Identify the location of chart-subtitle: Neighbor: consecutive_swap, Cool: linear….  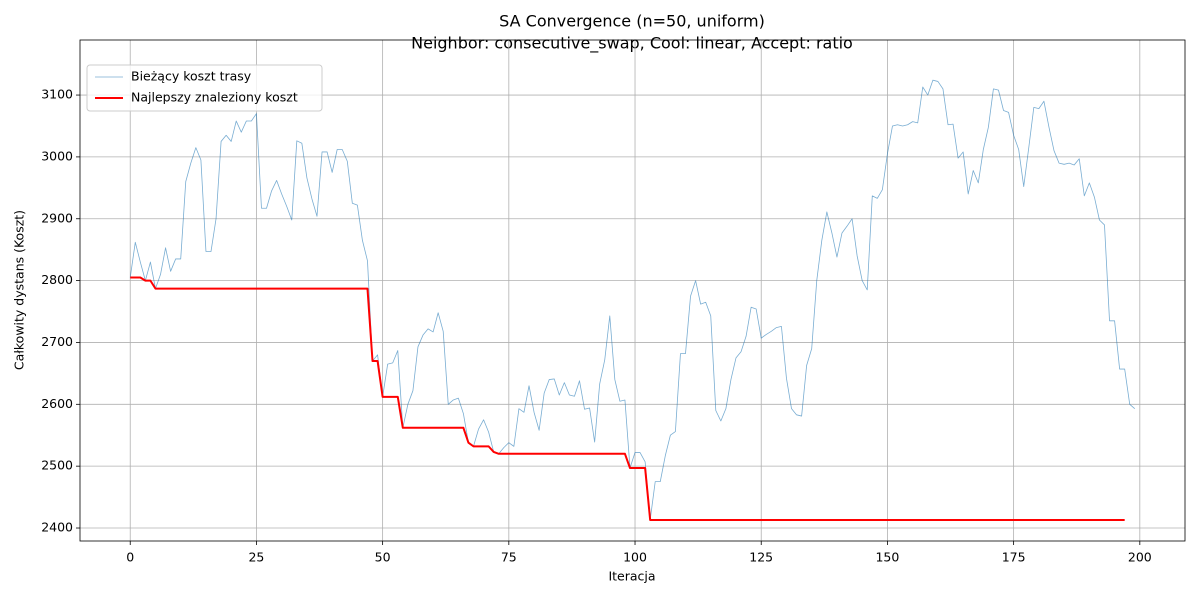
(632, 44).